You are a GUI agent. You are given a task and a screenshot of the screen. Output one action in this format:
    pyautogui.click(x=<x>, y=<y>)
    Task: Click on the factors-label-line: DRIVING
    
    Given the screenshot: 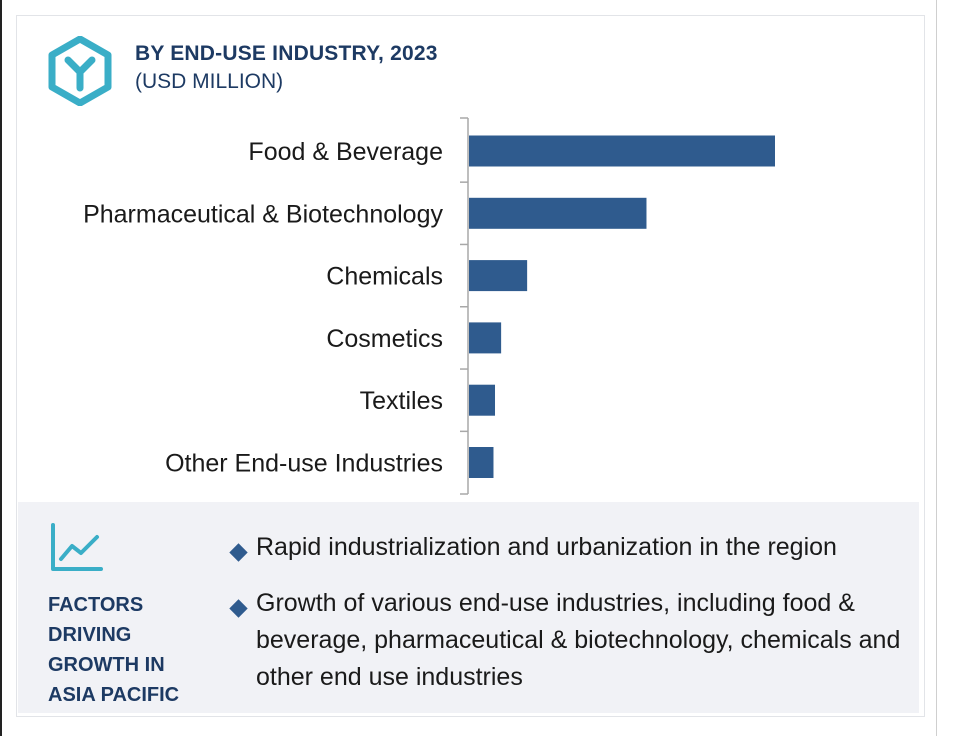 What is the action you would take?
    pyautogui.click(x=90, y=635)
    